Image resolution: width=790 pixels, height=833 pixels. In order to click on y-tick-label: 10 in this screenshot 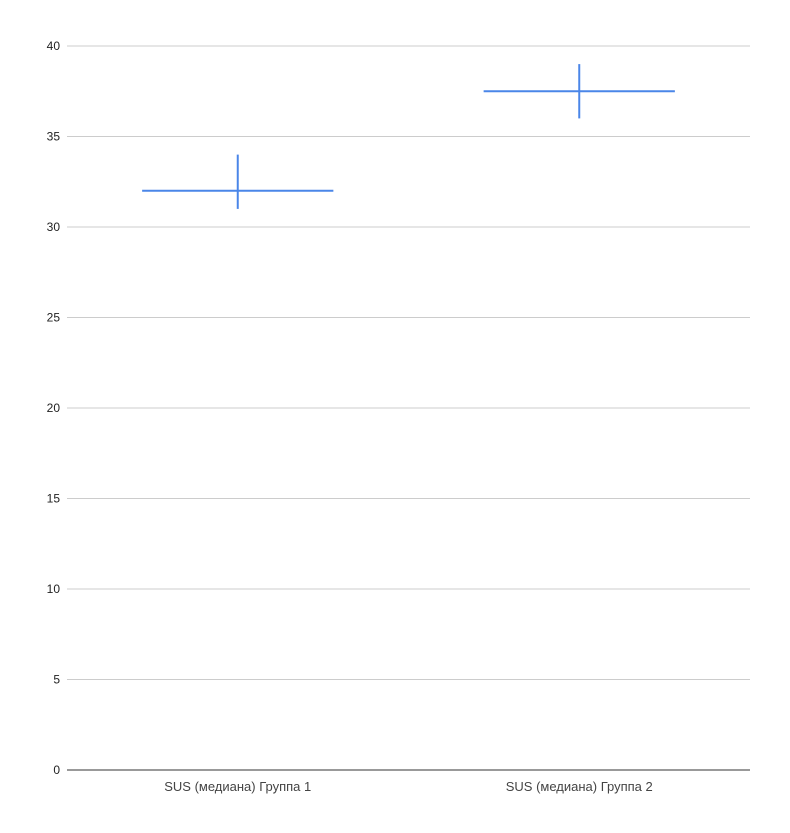, I will do `click(54, 589)`.